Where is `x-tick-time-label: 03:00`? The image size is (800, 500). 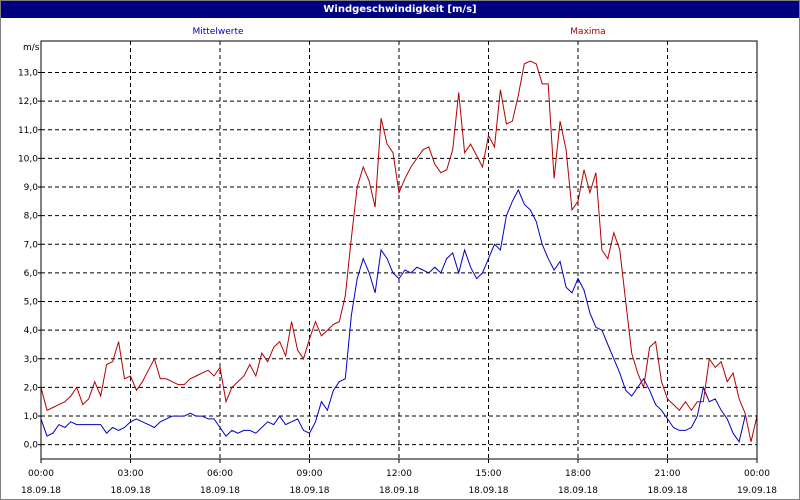
x-tick-time-label: 03:00 is located at coordinates (131, 474).